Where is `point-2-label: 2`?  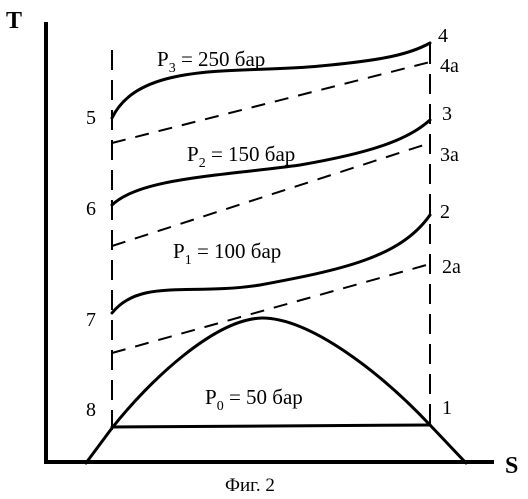
point-2-label: 2 is located at coordinates (445, 212).